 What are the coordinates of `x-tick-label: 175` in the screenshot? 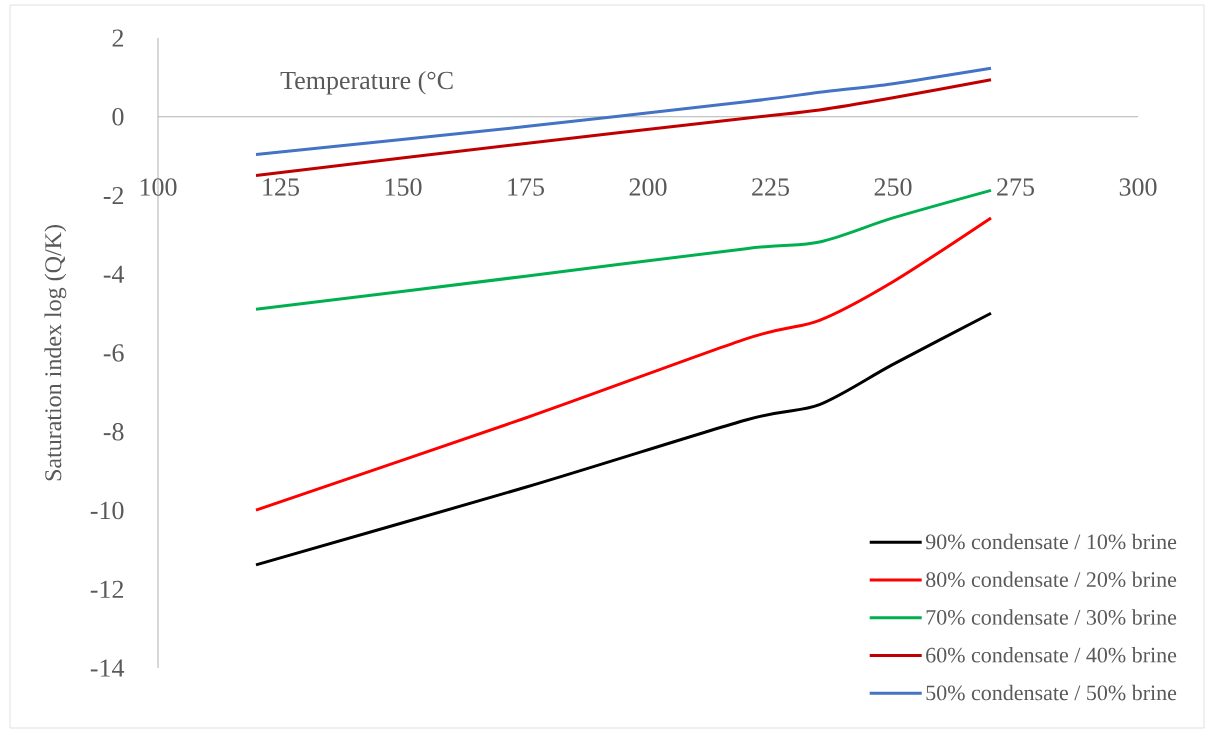 It's located at (526, 187).